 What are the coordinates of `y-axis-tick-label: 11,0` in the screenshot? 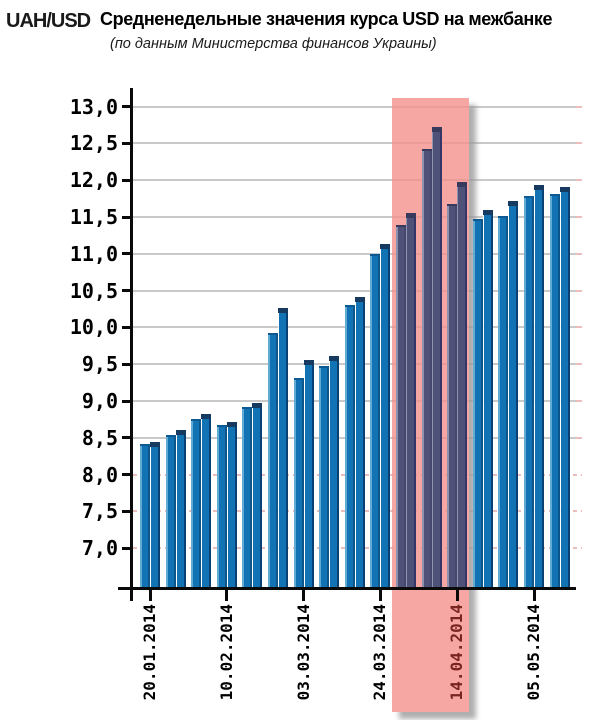 It's located at (93, 253).